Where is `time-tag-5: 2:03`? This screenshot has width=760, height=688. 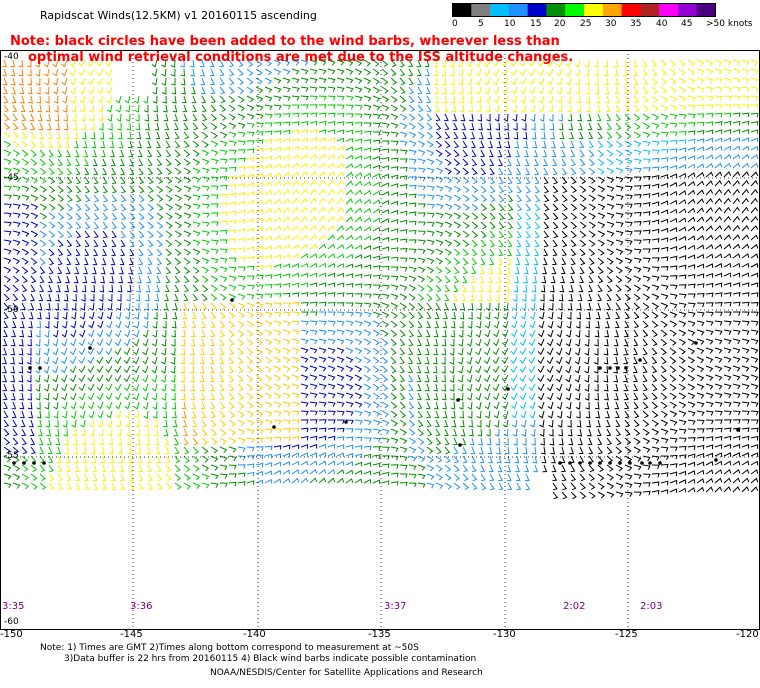 time-tag-5: 2:03 is located at coordinates (651, 606).